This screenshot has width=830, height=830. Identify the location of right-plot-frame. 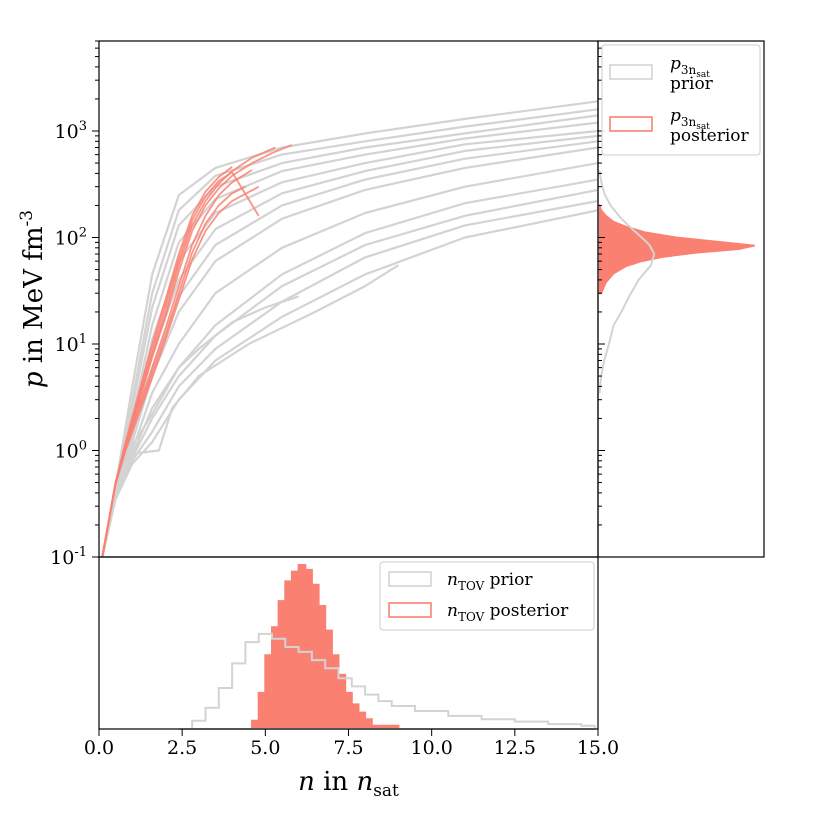
(681, 299).